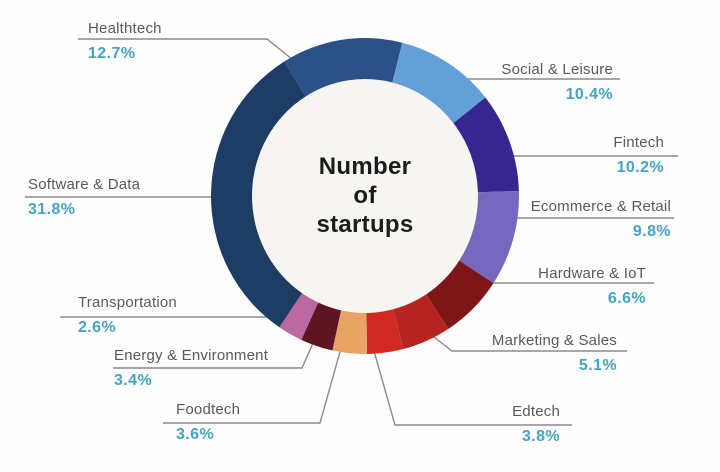 The height and width of the screenshot is (472, 720). I want to click on slice-social-leisure, so click(439, 83).